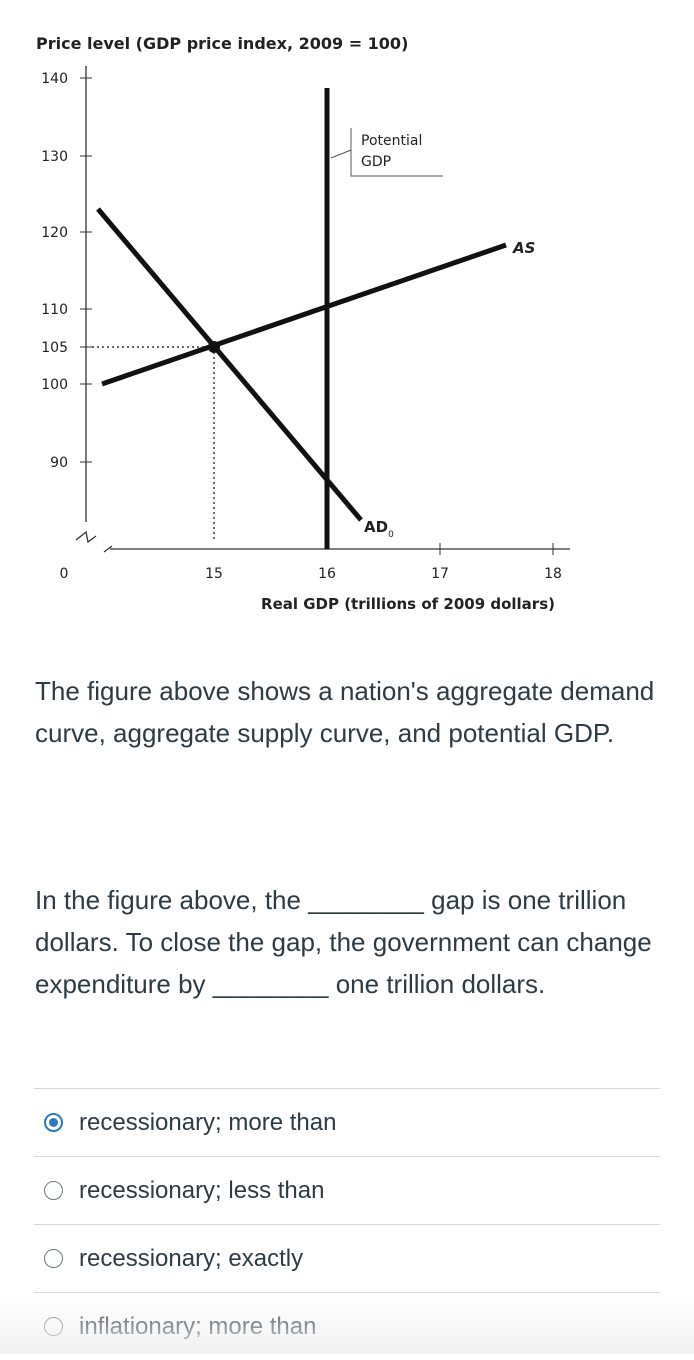  What do you see at coordinates (327, 574) in the screenshot?
I see `x-tick-label: 16` at bounding box center [327, 574].